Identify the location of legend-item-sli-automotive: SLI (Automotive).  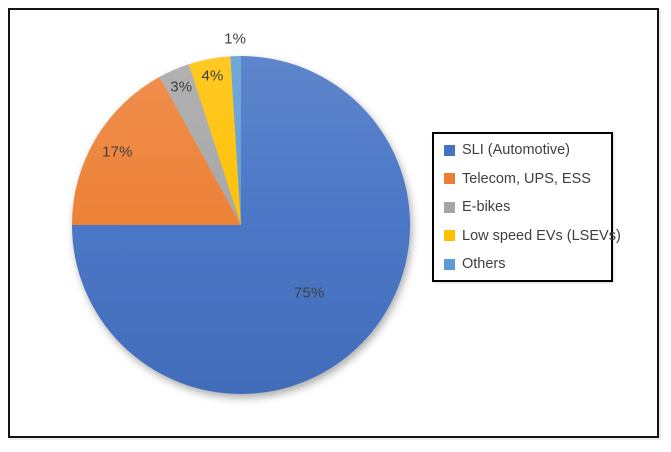
(525, 150).